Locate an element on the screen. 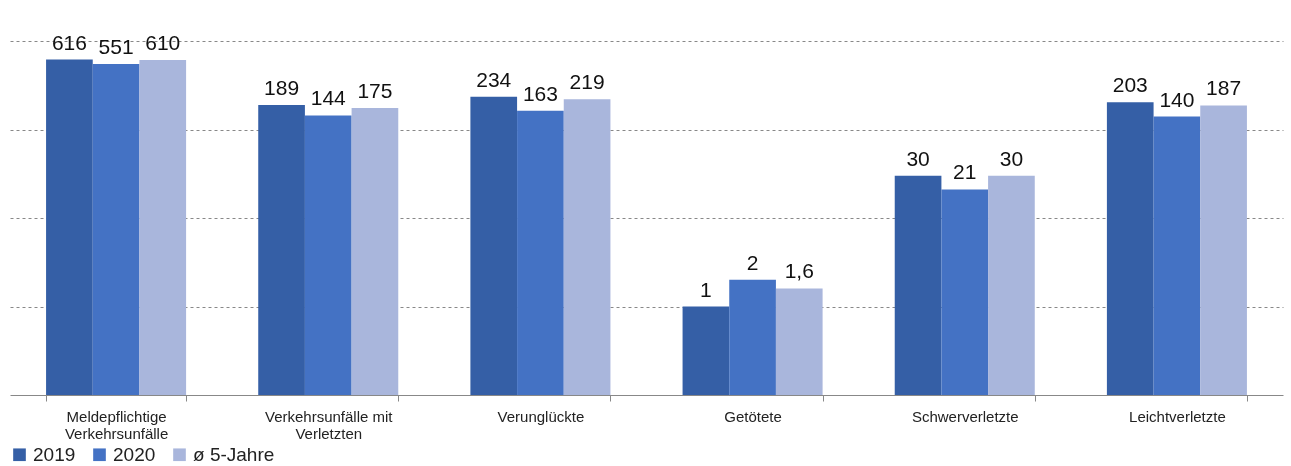  data-label: 203 is located at coordinates (1130, 85).